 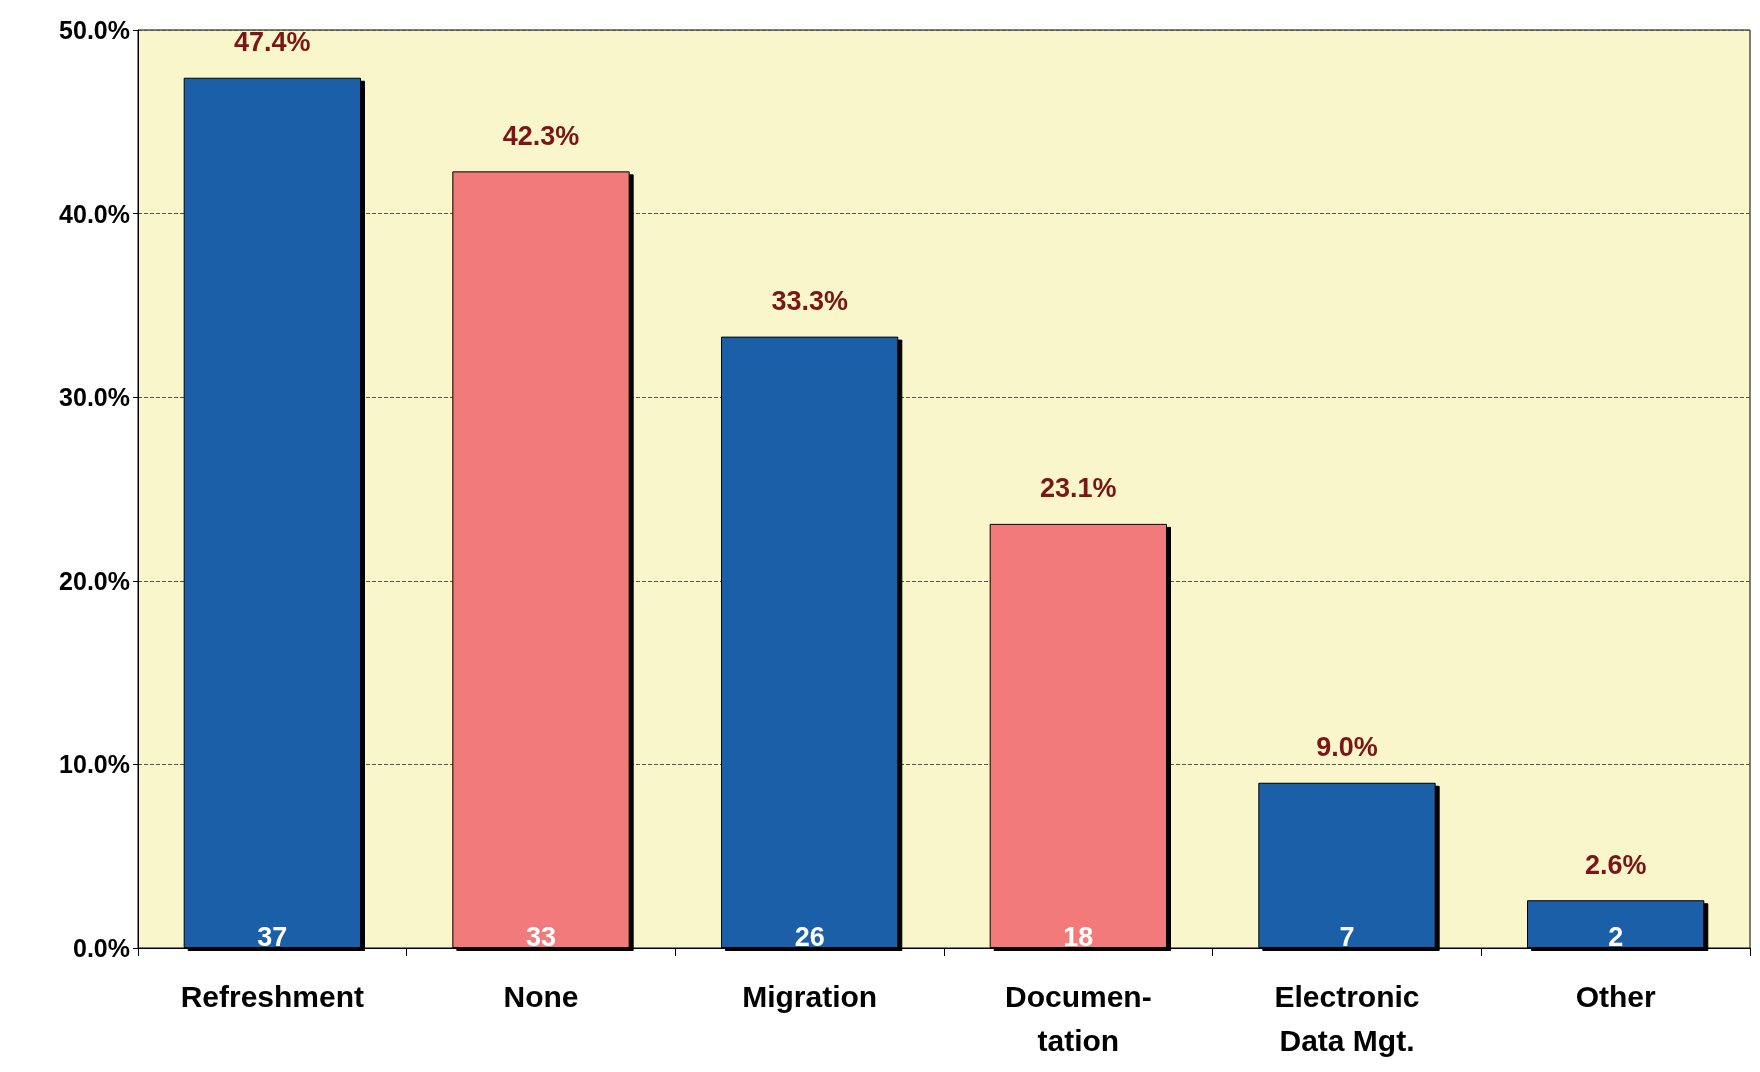 What do you see at coordinates (1615, 996) in the screenshot?
I see `x-tick-label: Other` at bounding box center [1615, 996].